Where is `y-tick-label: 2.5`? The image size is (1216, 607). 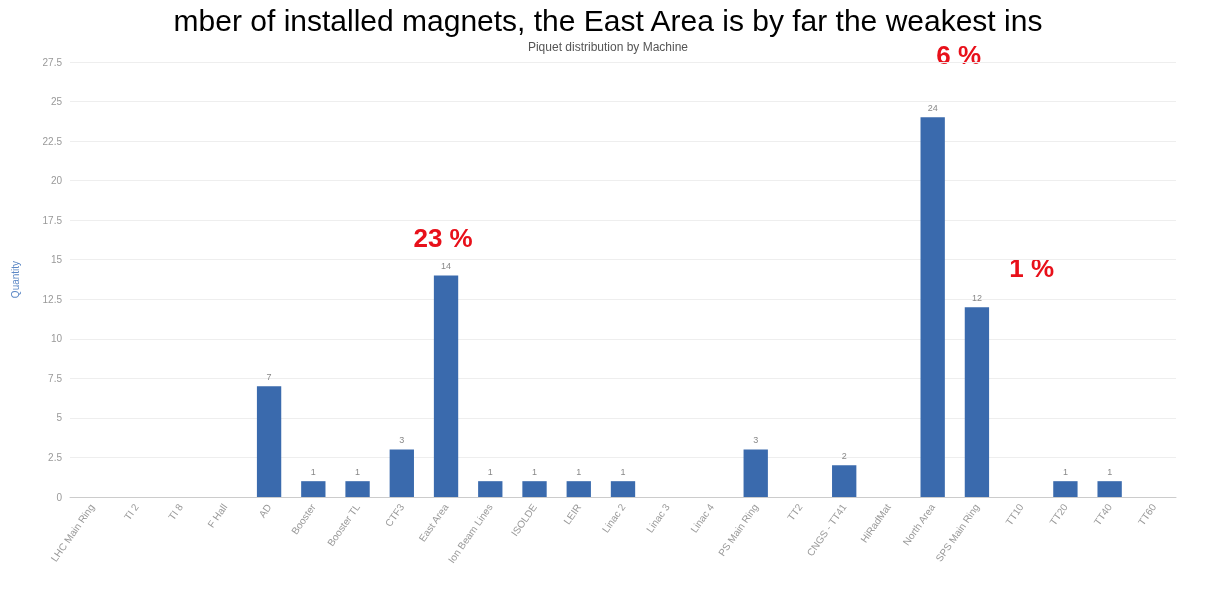 y-tick-label: 2.5 is located at coordinates (55, 457).